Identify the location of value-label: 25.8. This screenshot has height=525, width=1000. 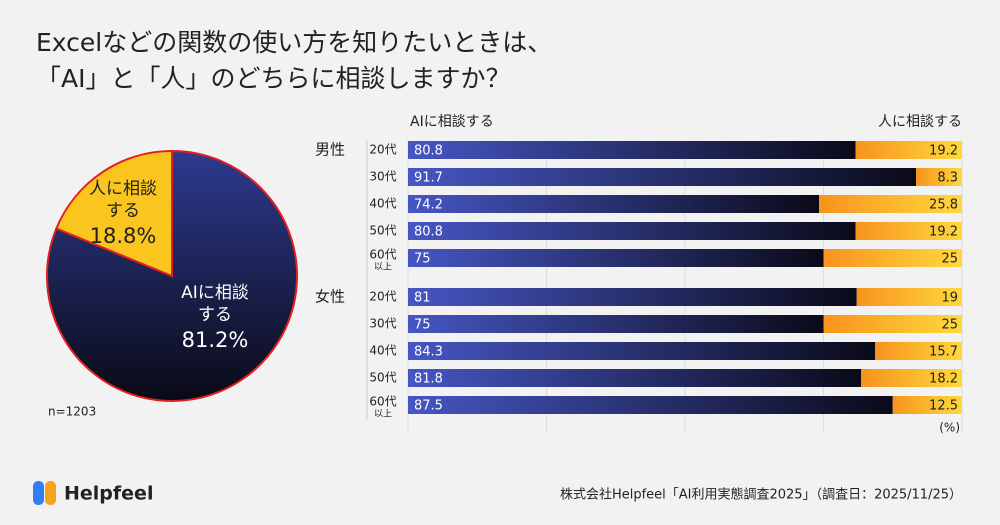
(943, 205).